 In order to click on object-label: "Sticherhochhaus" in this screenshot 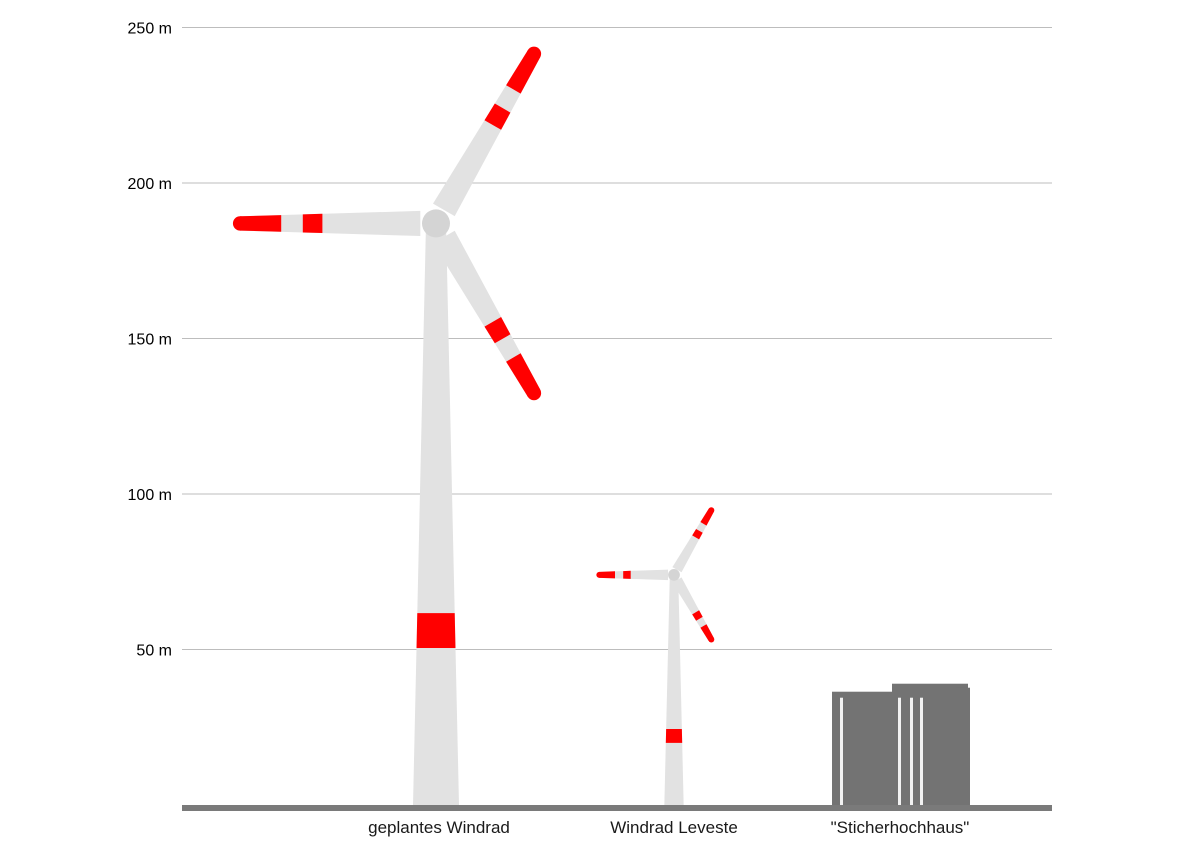, I will do `click(900, 827)`.